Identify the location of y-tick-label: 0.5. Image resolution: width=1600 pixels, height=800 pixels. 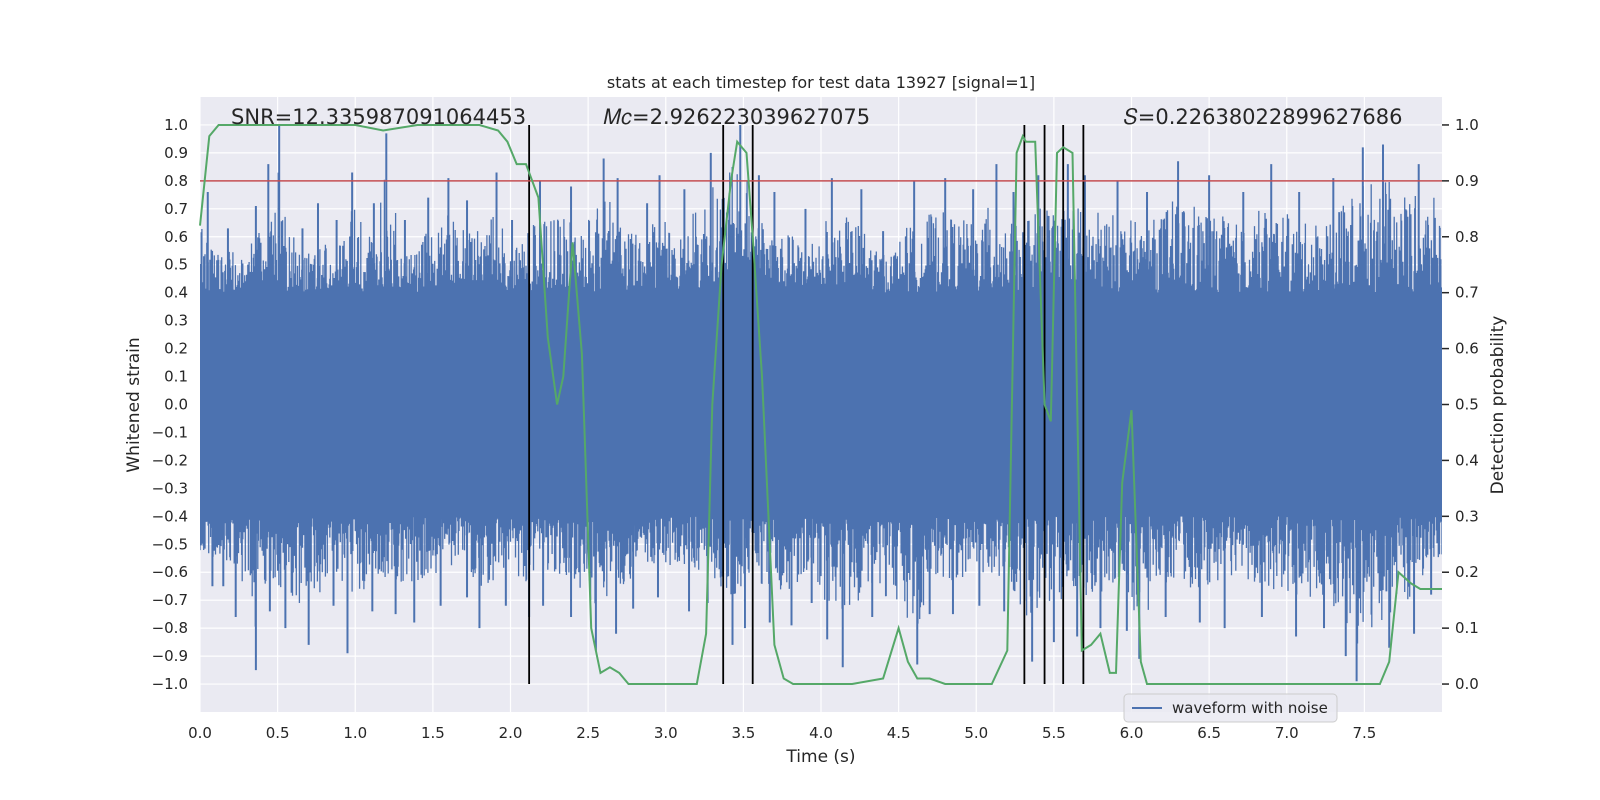
(176, 265).